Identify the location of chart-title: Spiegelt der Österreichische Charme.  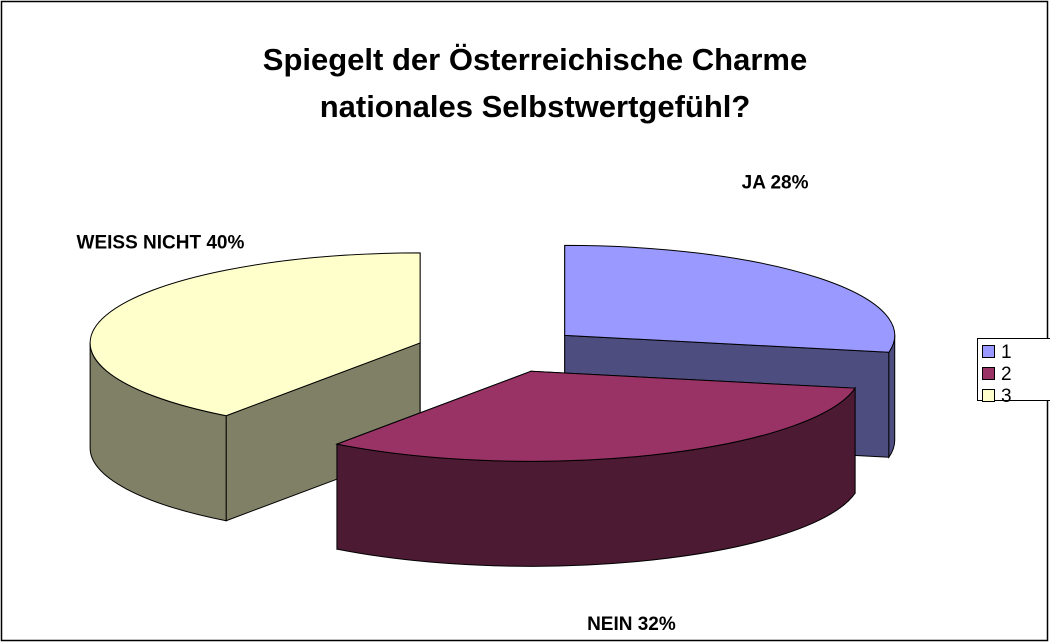
(535, 59).